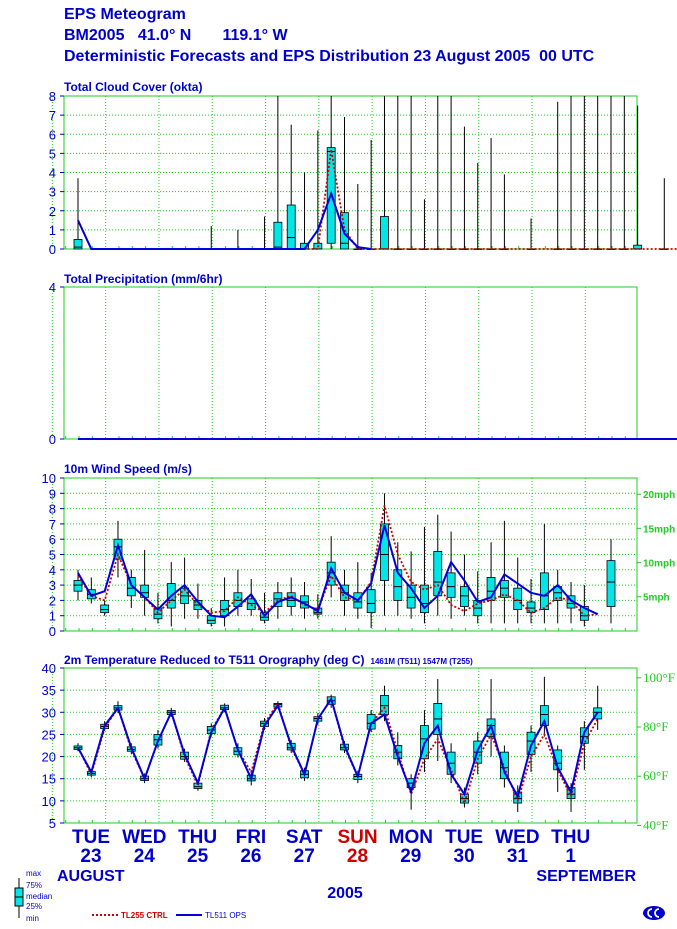 This screenshot has width=677, height=929. I want to click on legend-box-label: max, so click(33, 873).